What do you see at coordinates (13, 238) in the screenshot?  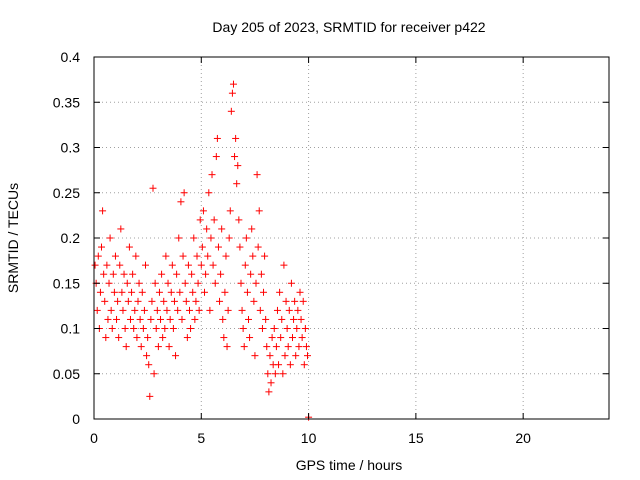 I see `y-axis-label: SRMTID / TECUs` at bounding box center [13, 238].